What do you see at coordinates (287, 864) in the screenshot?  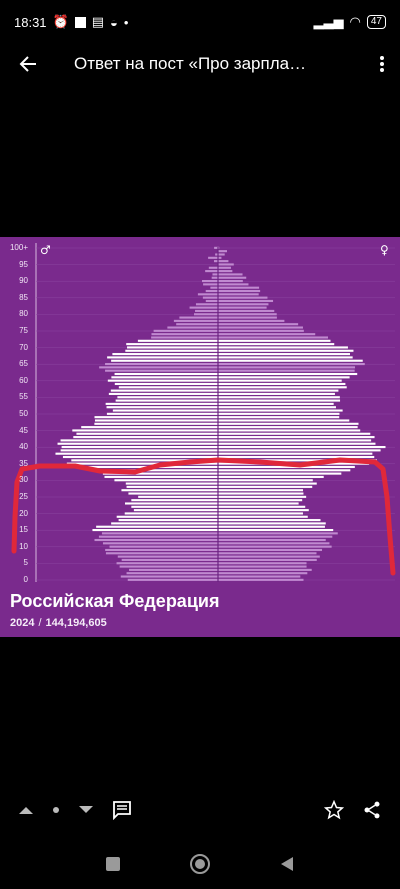 I see `back-triangle-icon` at bounding box center [287, 864].